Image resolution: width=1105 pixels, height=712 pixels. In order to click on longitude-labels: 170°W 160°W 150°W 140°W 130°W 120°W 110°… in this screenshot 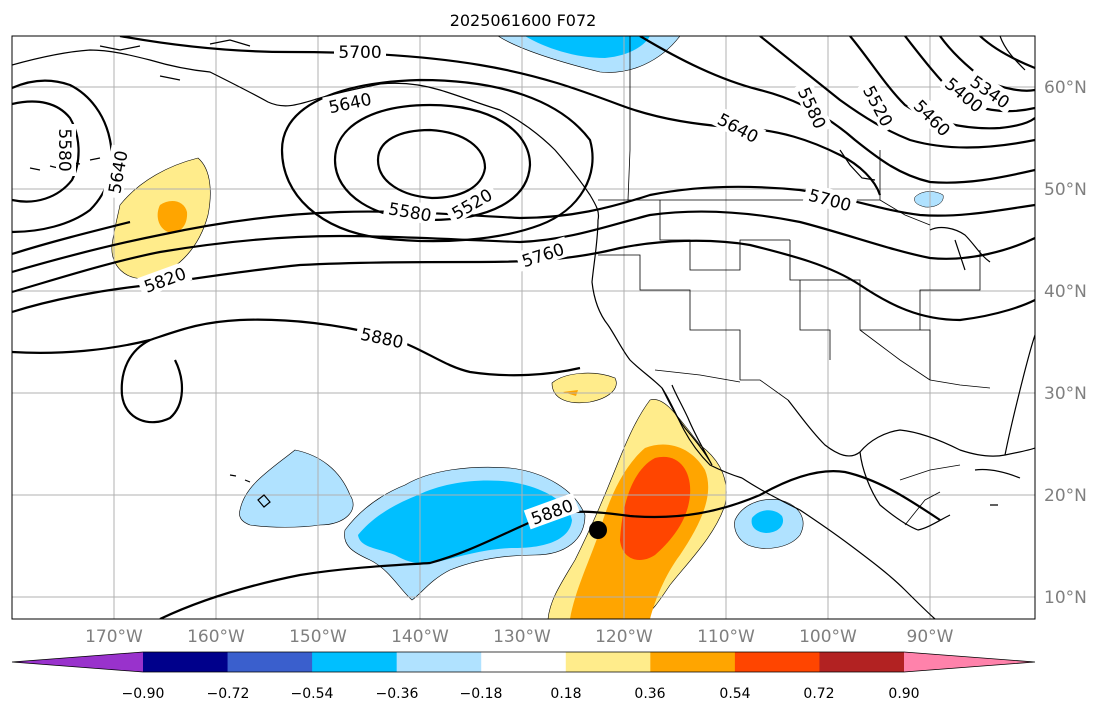, I will do `click(519, 637)`.